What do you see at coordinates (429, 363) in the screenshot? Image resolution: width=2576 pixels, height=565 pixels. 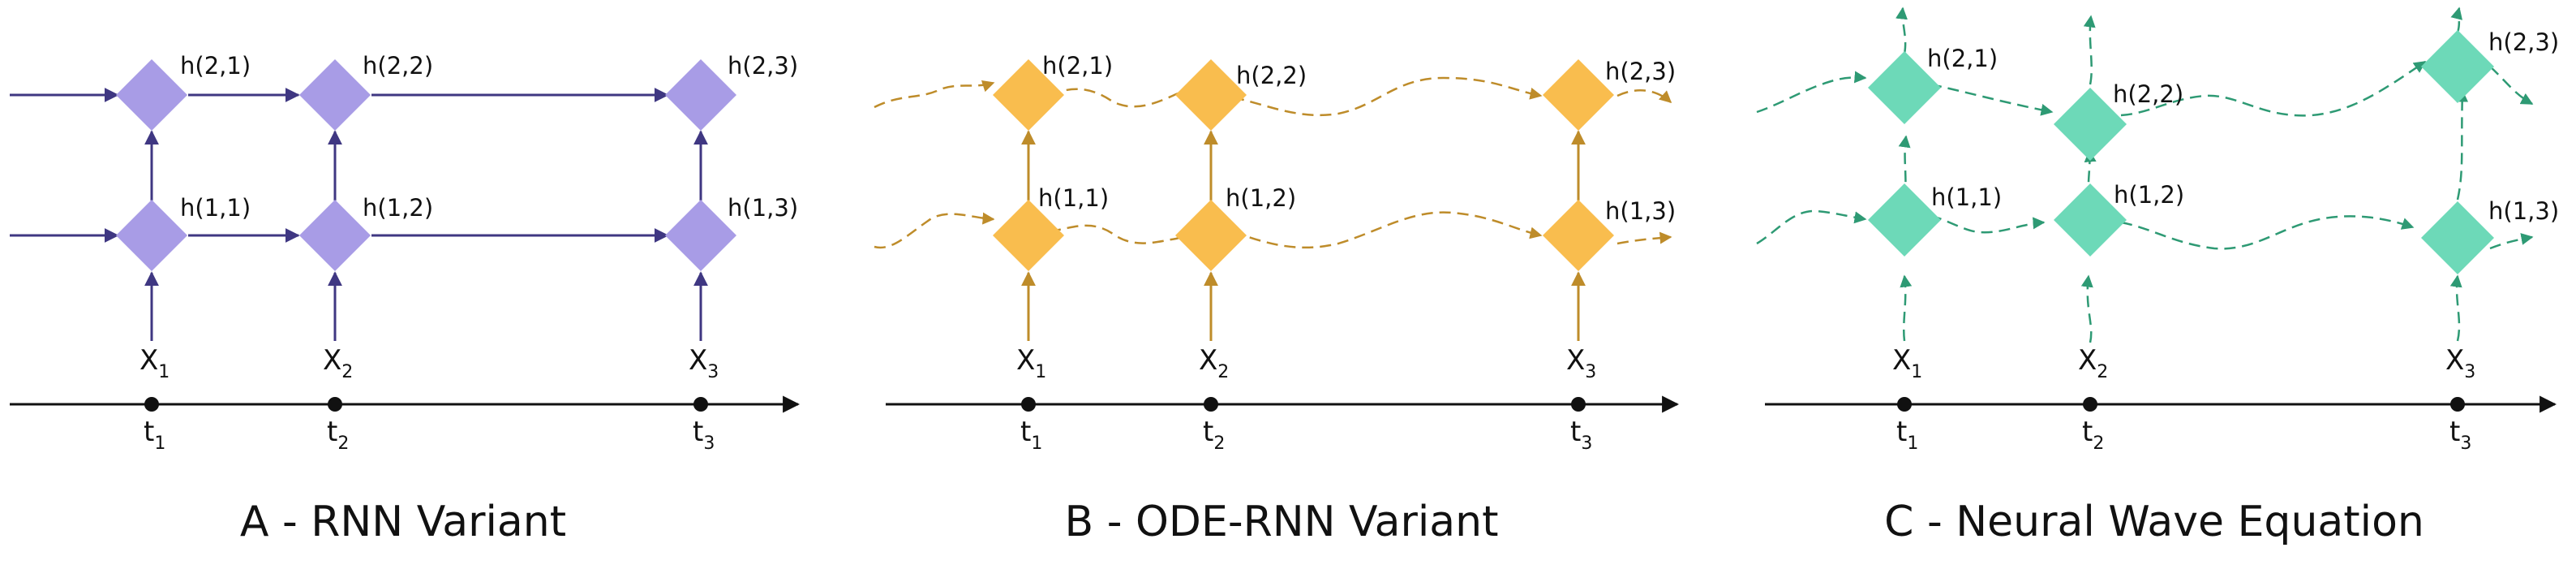 I see `rnn-input-labels: X1 X2 X3` at bounding box center [429, 363].